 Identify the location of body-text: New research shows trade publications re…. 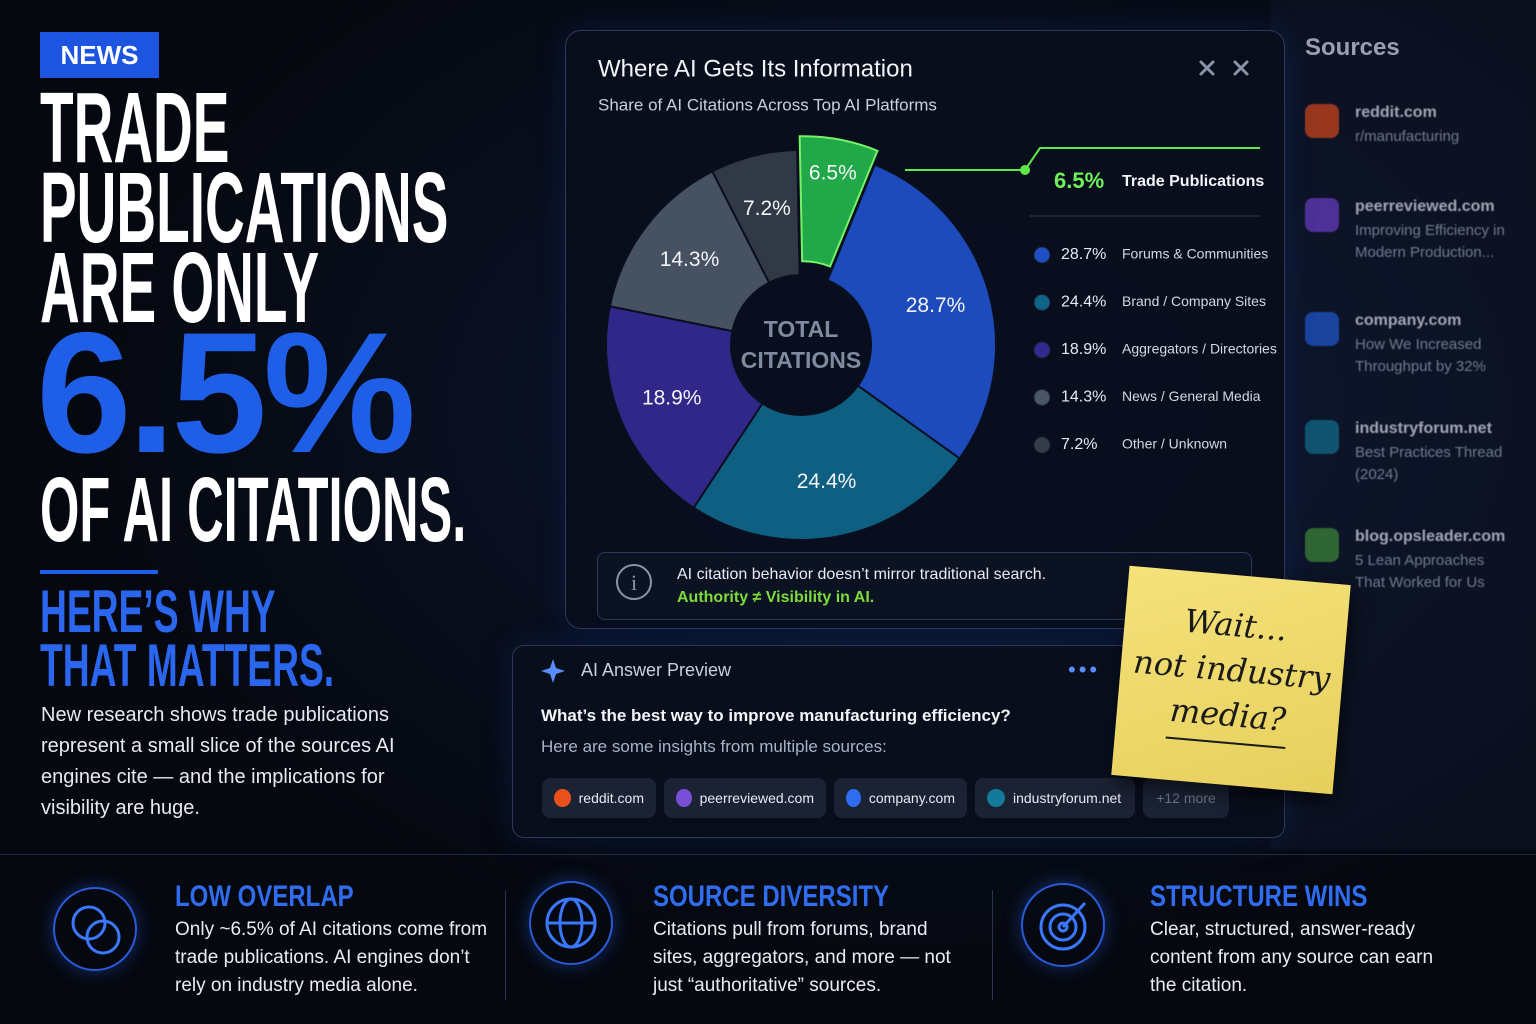
(218, 761).